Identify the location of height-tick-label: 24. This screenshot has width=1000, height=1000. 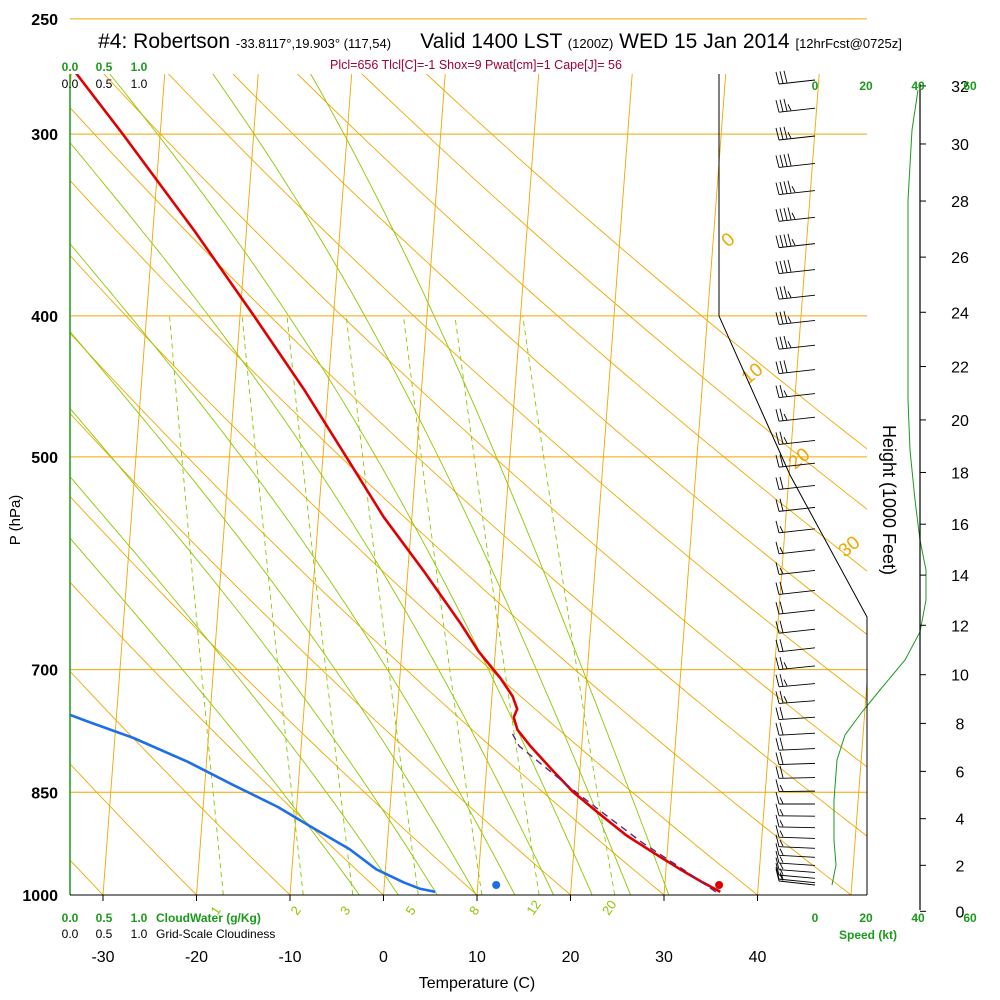
(960, 313).